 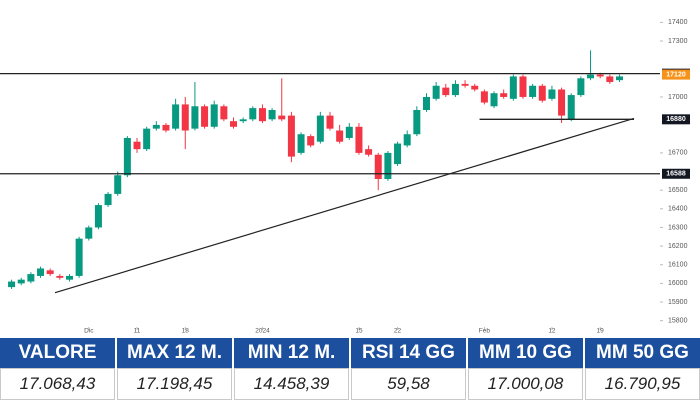 What do you see at coordinates (359, 331) in the screenshot?
I see `x-tick-label: 15` at bounding box center [359, 331].